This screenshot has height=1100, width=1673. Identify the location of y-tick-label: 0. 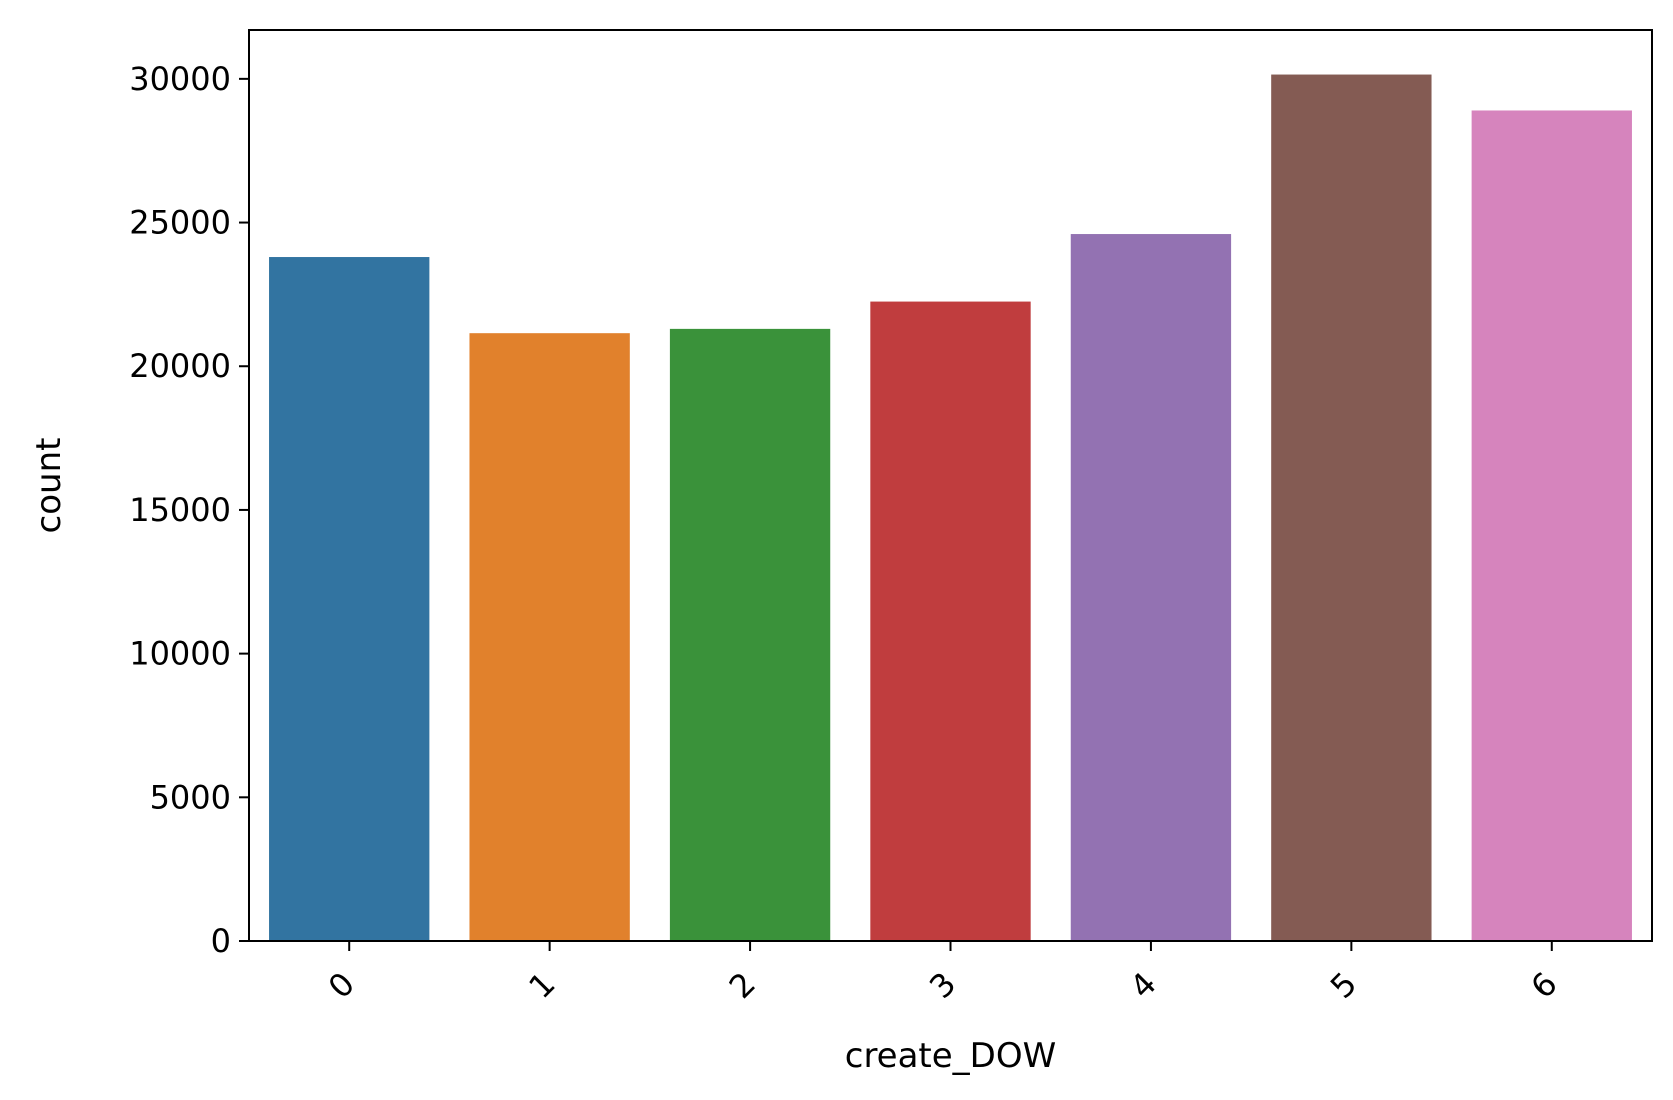
(221, 941).